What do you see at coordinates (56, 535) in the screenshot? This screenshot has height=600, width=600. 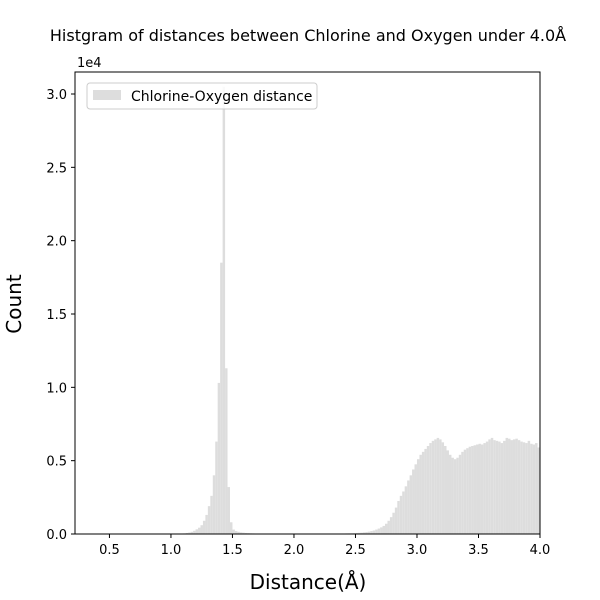 I see `y-tick-label: 0.0` at bounding box center [56, 535].